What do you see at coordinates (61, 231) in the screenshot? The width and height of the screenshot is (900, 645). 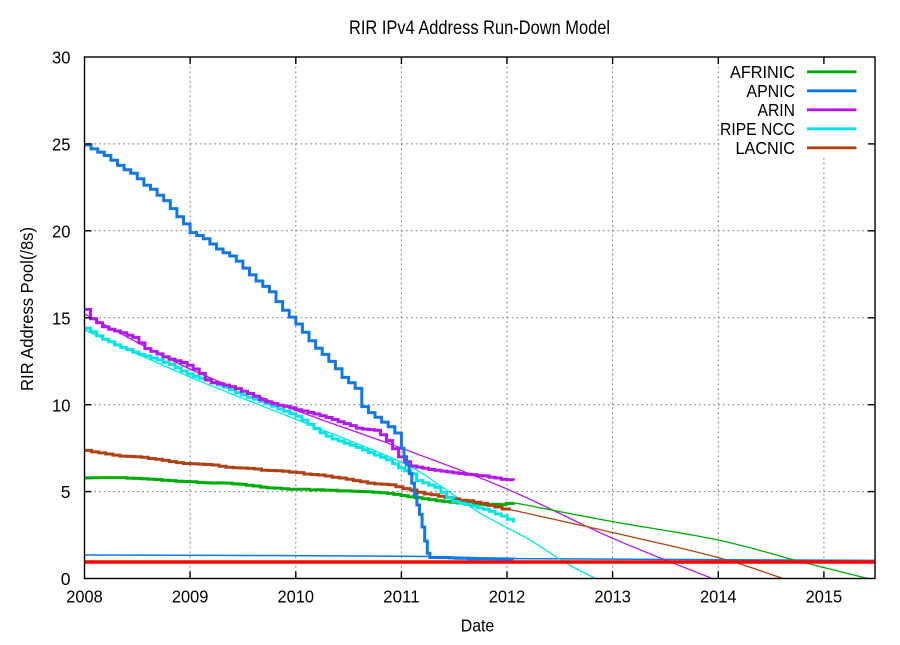 I see `svg-text: 20` at bounding box center [61, 231].